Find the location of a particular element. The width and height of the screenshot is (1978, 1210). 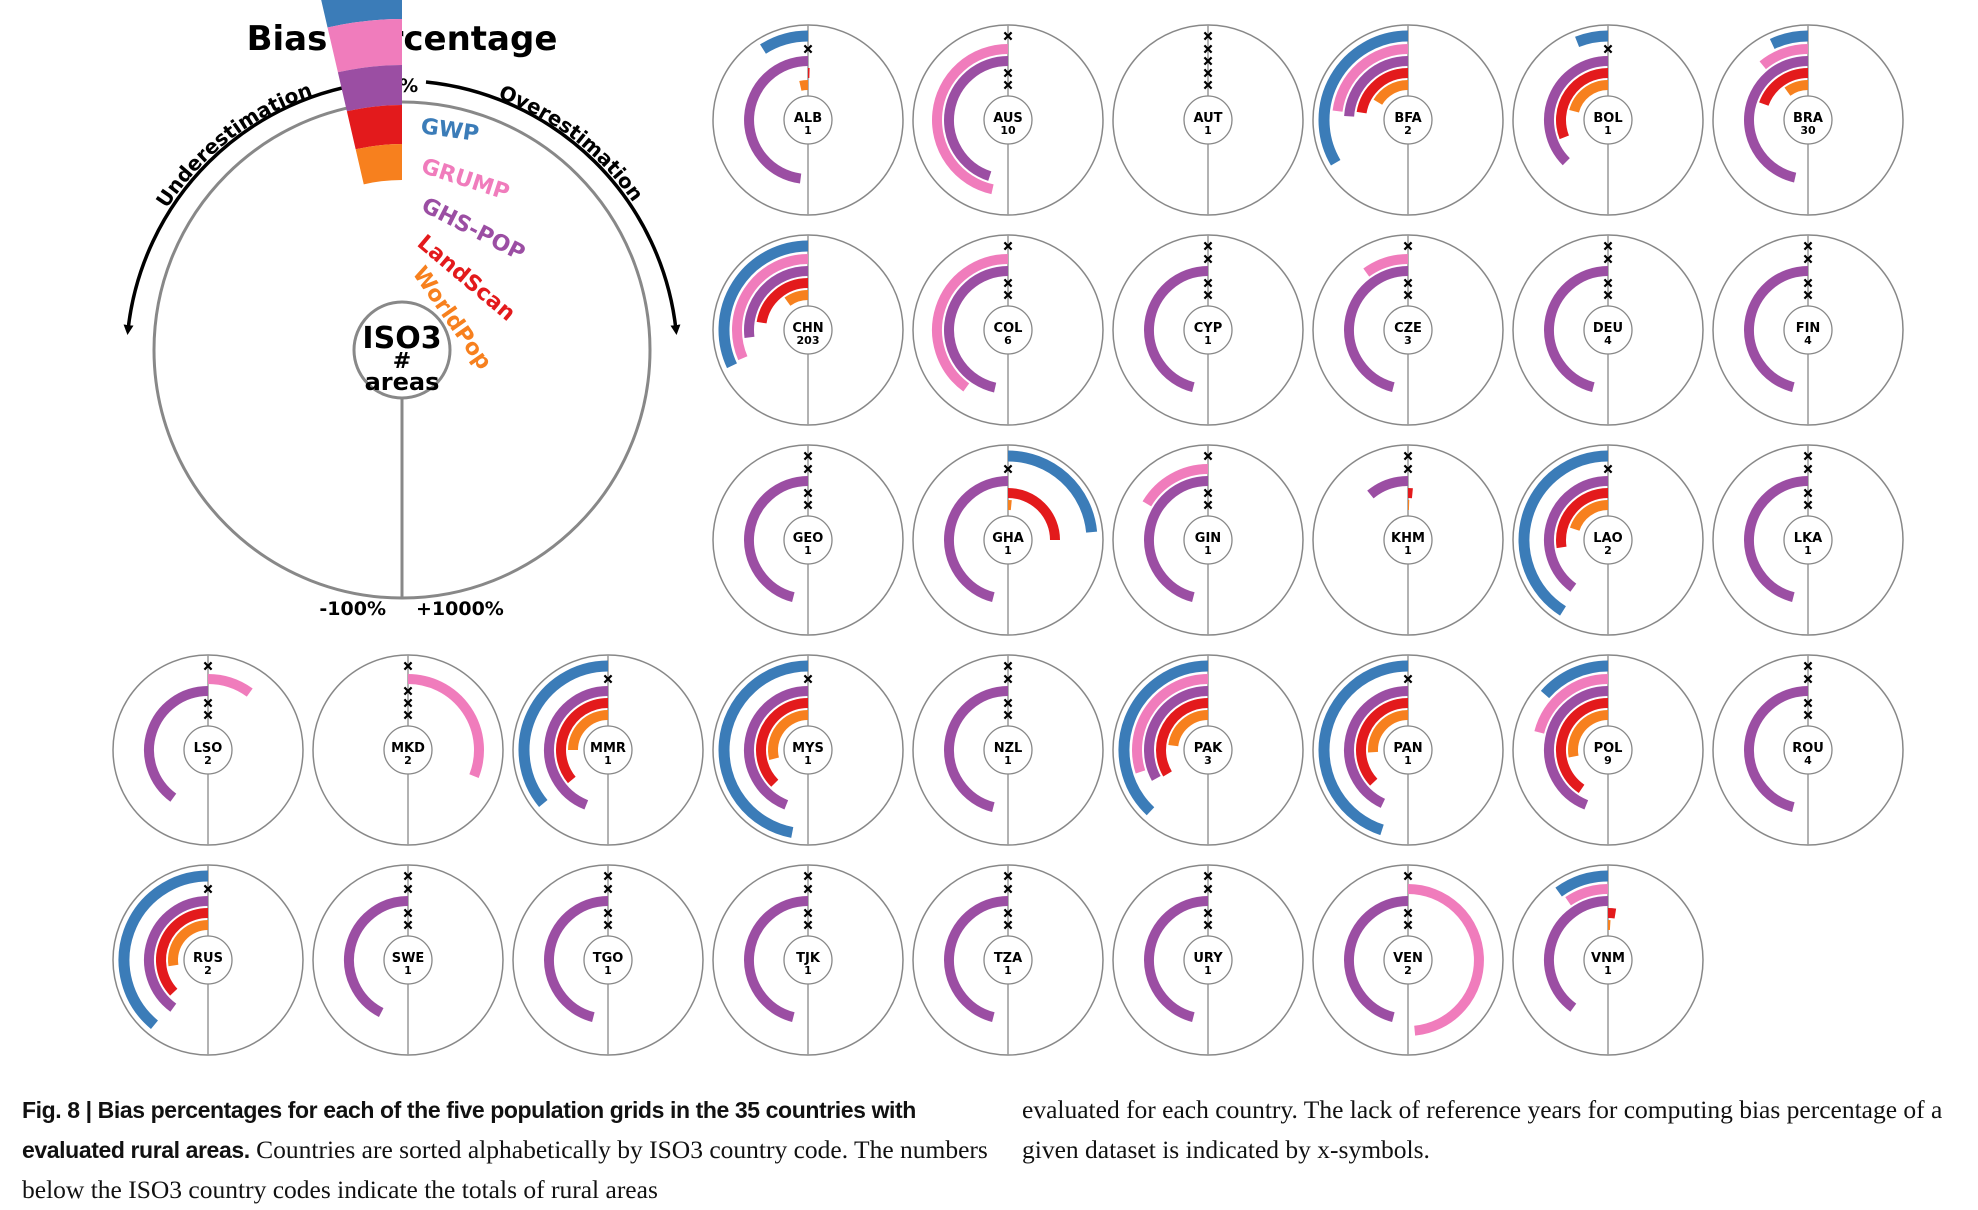

legend-label-gwp: GWP is located at coordinates (449, 130).